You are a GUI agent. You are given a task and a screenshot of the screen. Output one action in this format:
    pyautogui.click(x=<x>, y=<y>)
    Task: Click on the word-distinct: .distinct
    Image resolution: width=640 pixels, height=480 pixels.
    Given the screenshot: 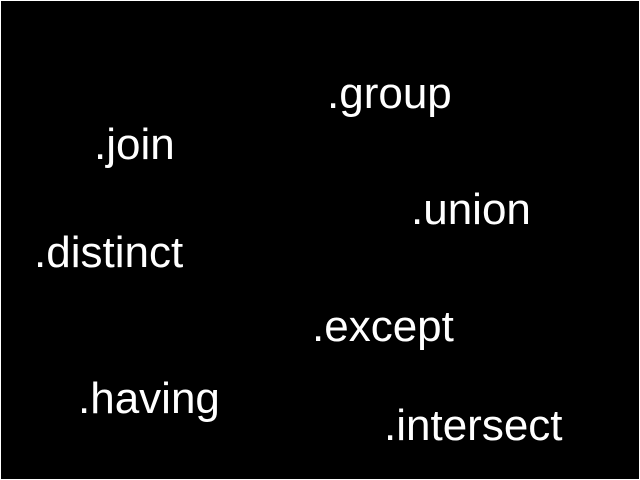 What is the action you would take?
    pyautogui.click(x=109, y=252)
    